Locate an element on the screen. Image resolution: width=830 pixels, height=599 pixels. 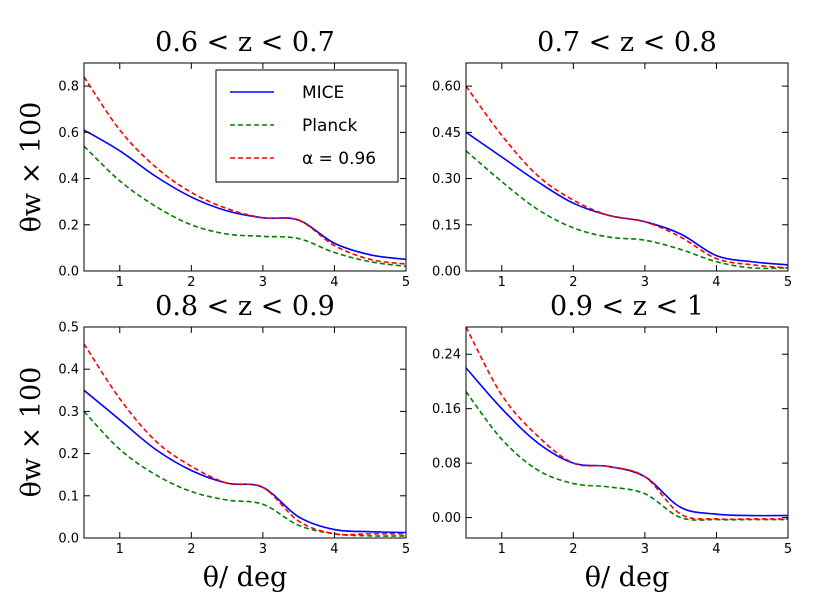
panel-title: 0.6 < z < 0.7 is located at coordinates (245, 42).